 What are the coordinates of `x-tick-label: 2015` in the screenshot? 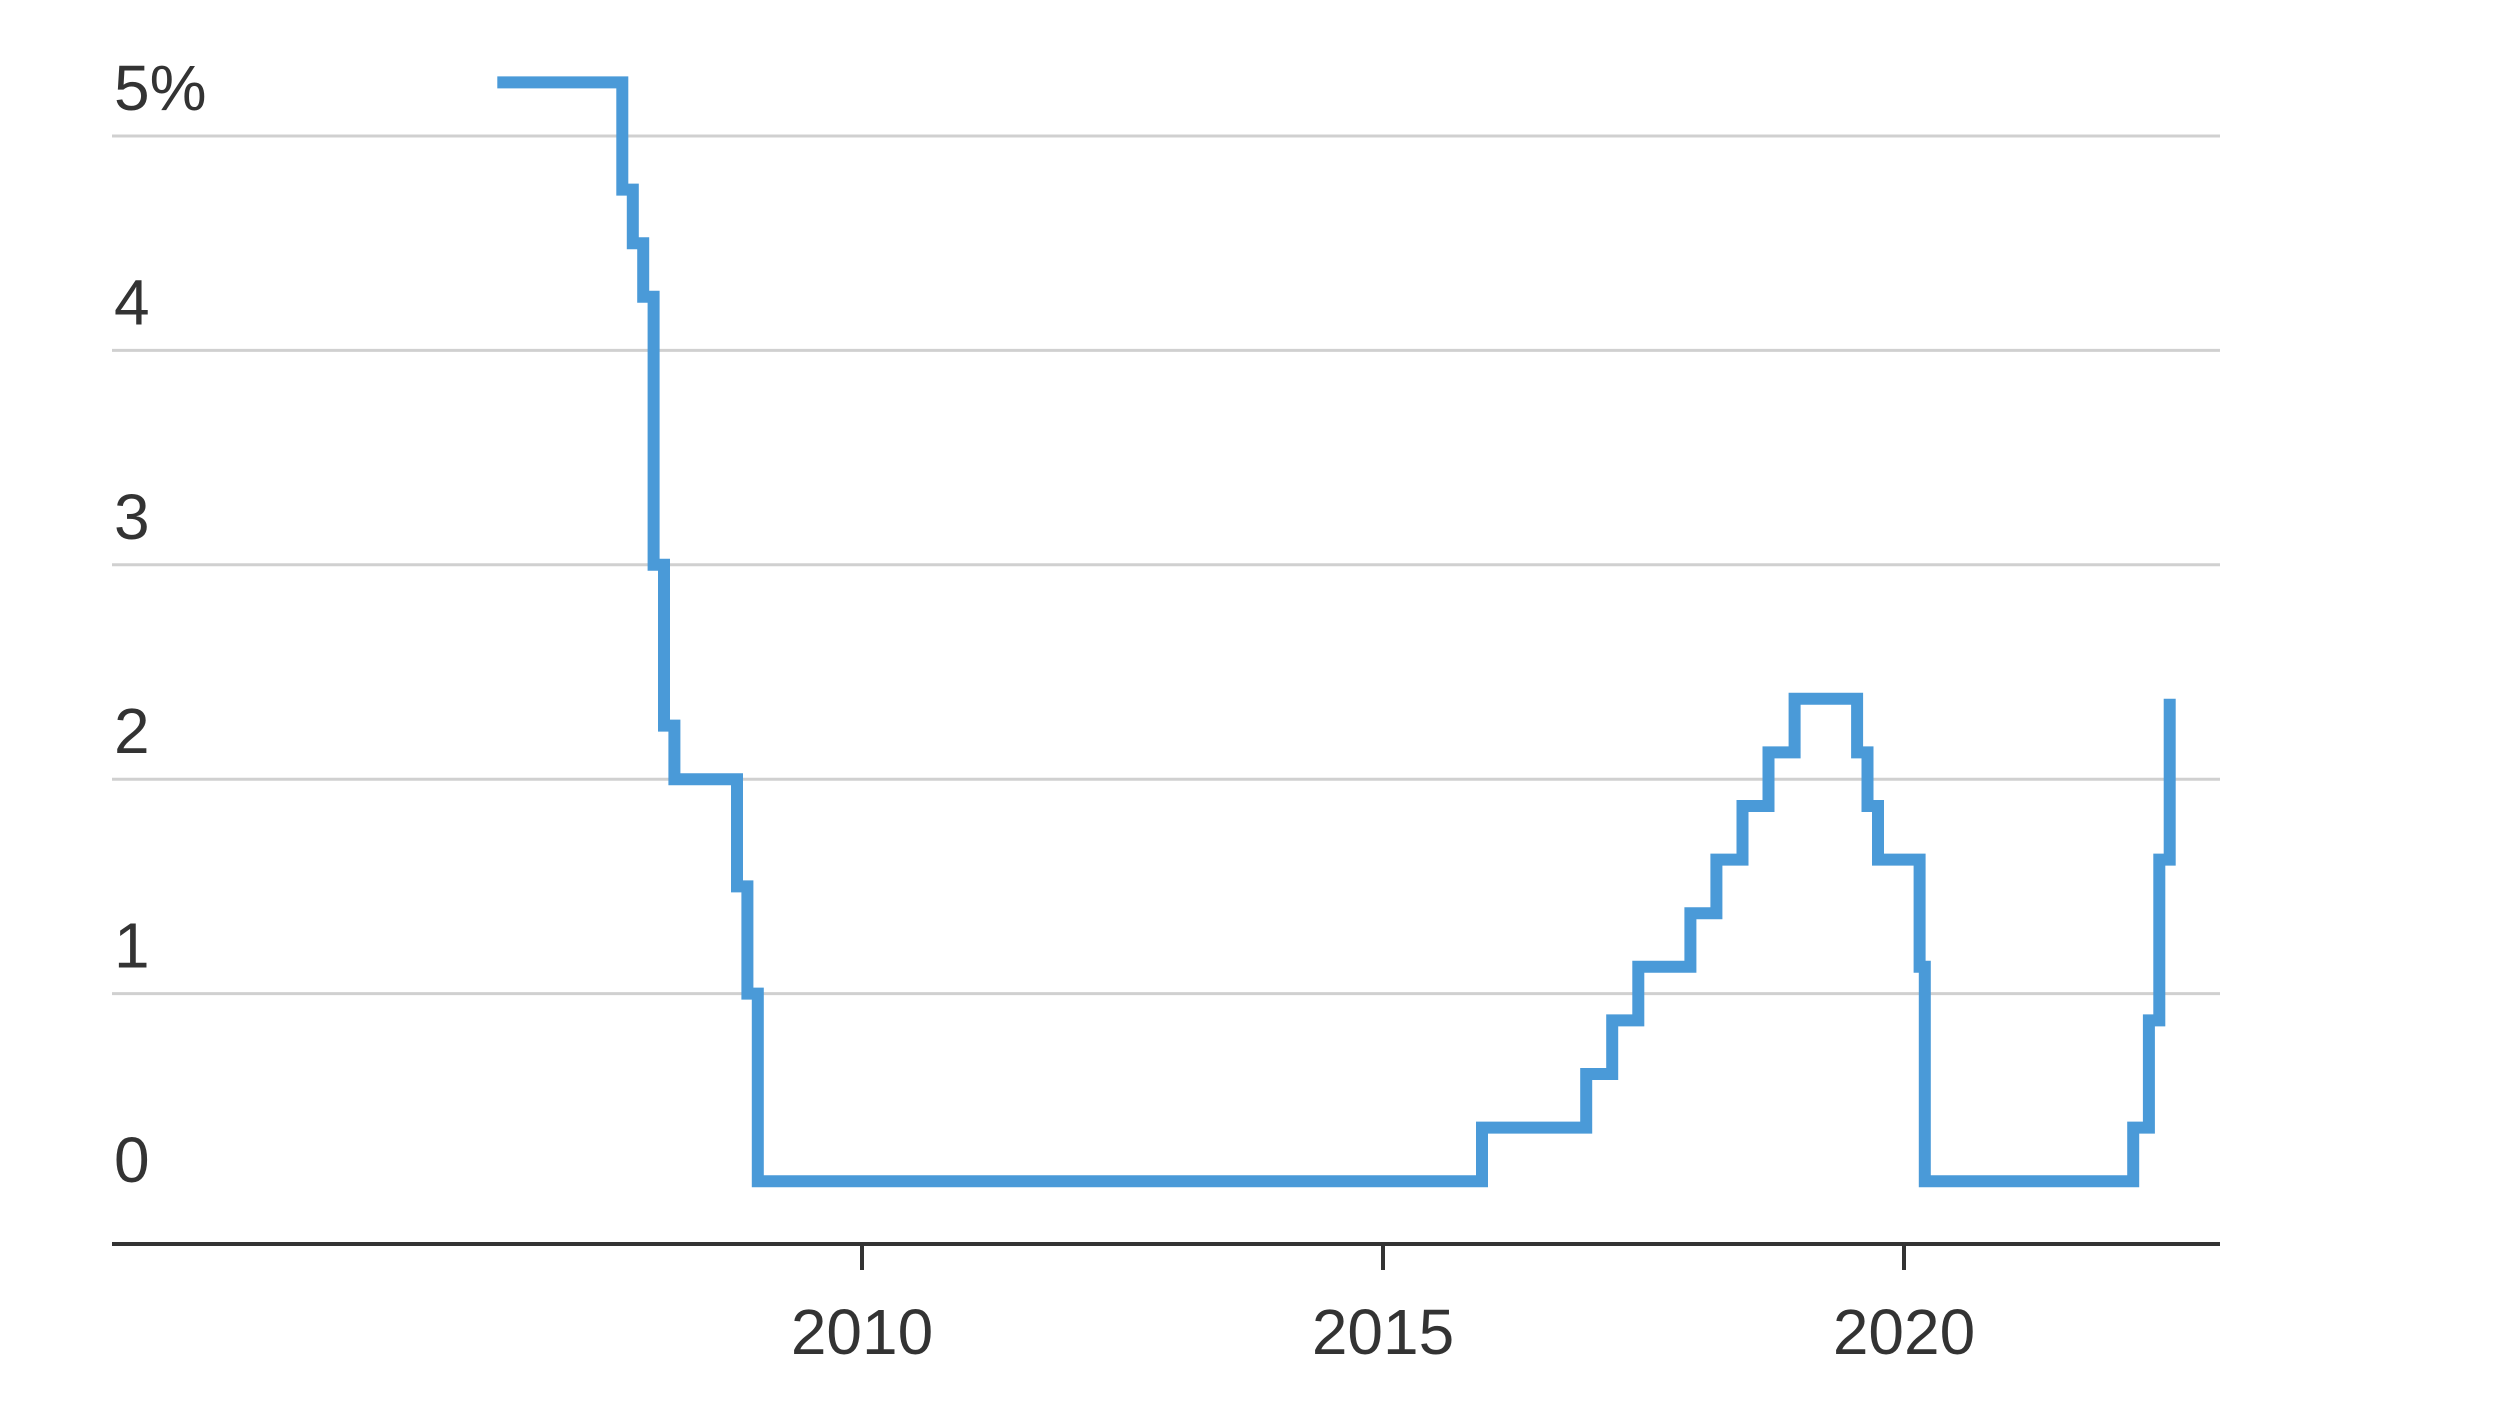 It's located at (1383, 1332).